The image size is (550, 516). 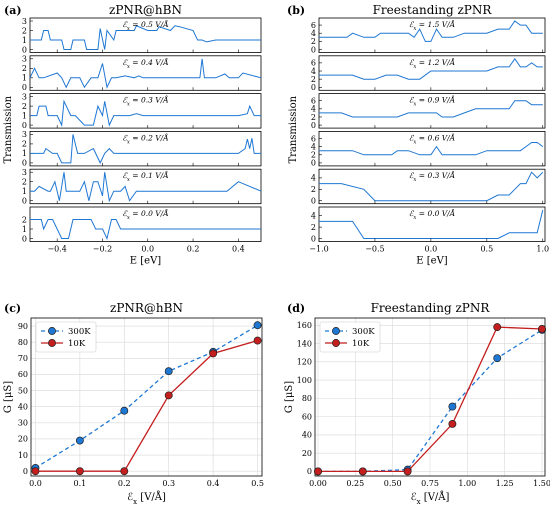 I want to click on field-annotation: ℰx = 1.5 V/Å, so click(x=432, y=26).